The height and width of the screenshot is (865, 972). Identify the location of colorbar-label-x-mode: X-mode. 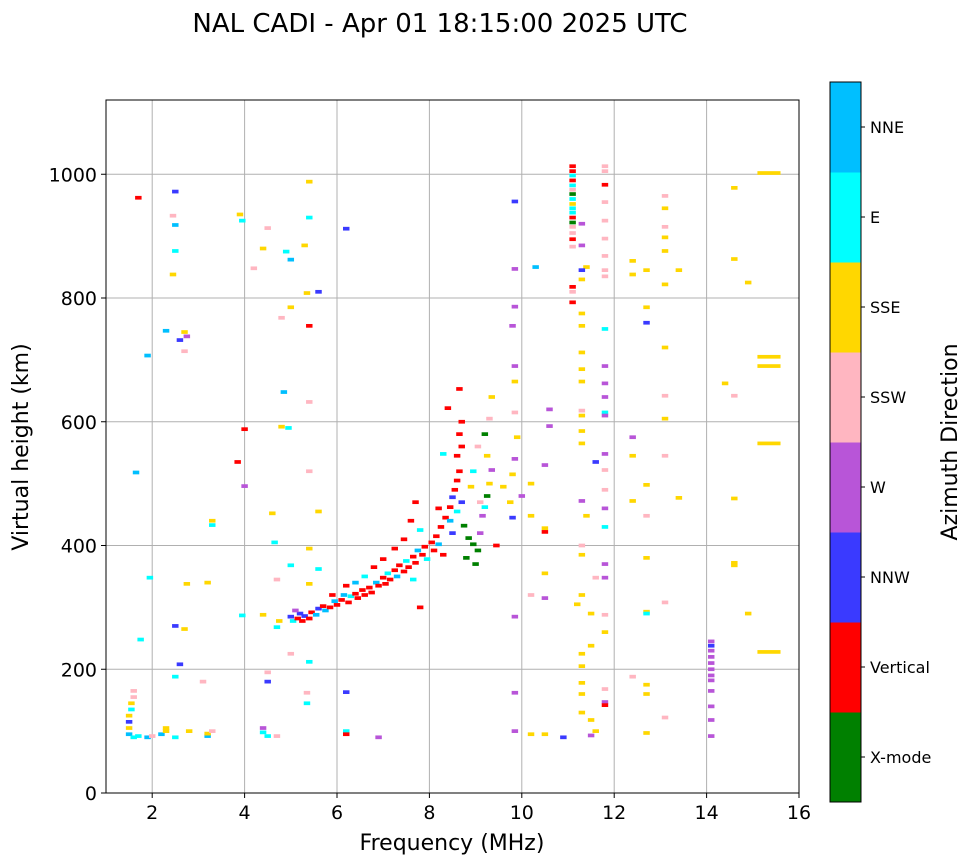
(900, 757).